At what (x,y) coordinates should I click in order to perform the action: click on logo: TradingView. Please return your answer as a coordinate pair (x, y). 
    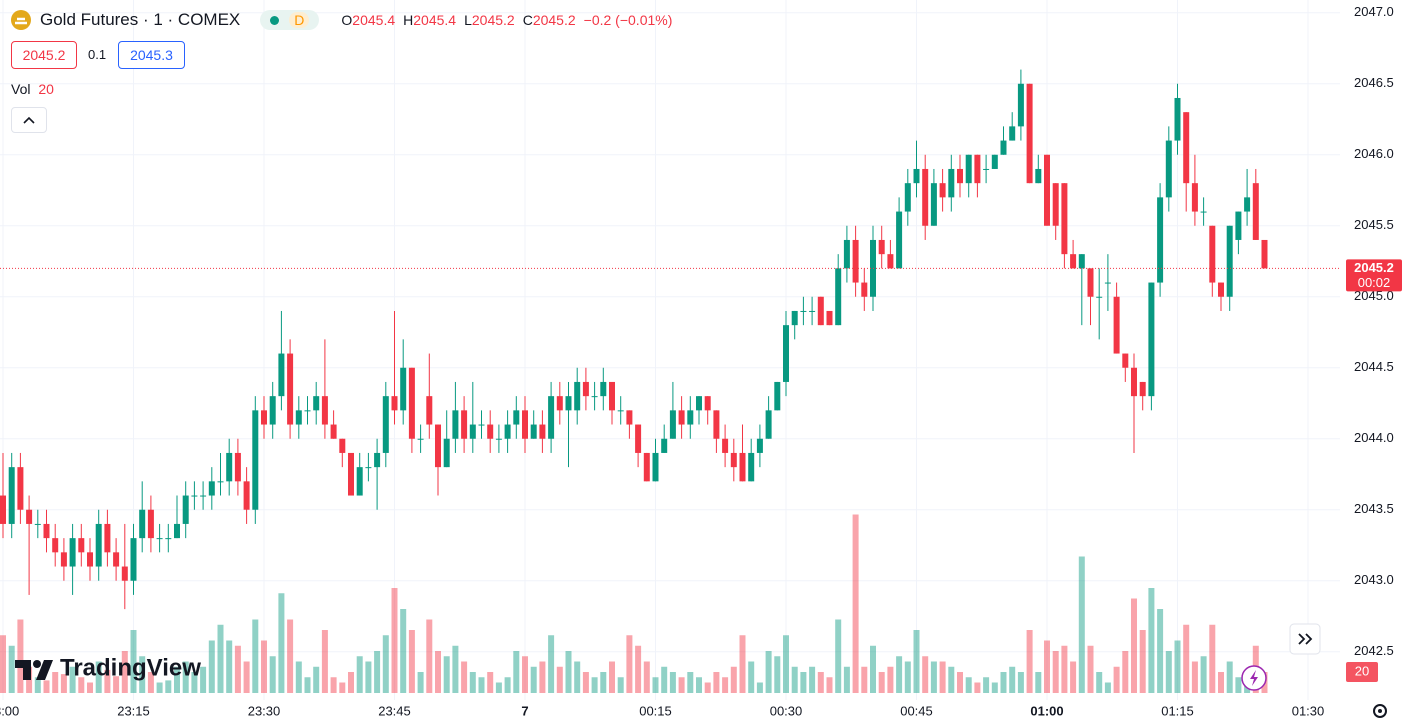
    Looking at the image, I should click on (108, 667).